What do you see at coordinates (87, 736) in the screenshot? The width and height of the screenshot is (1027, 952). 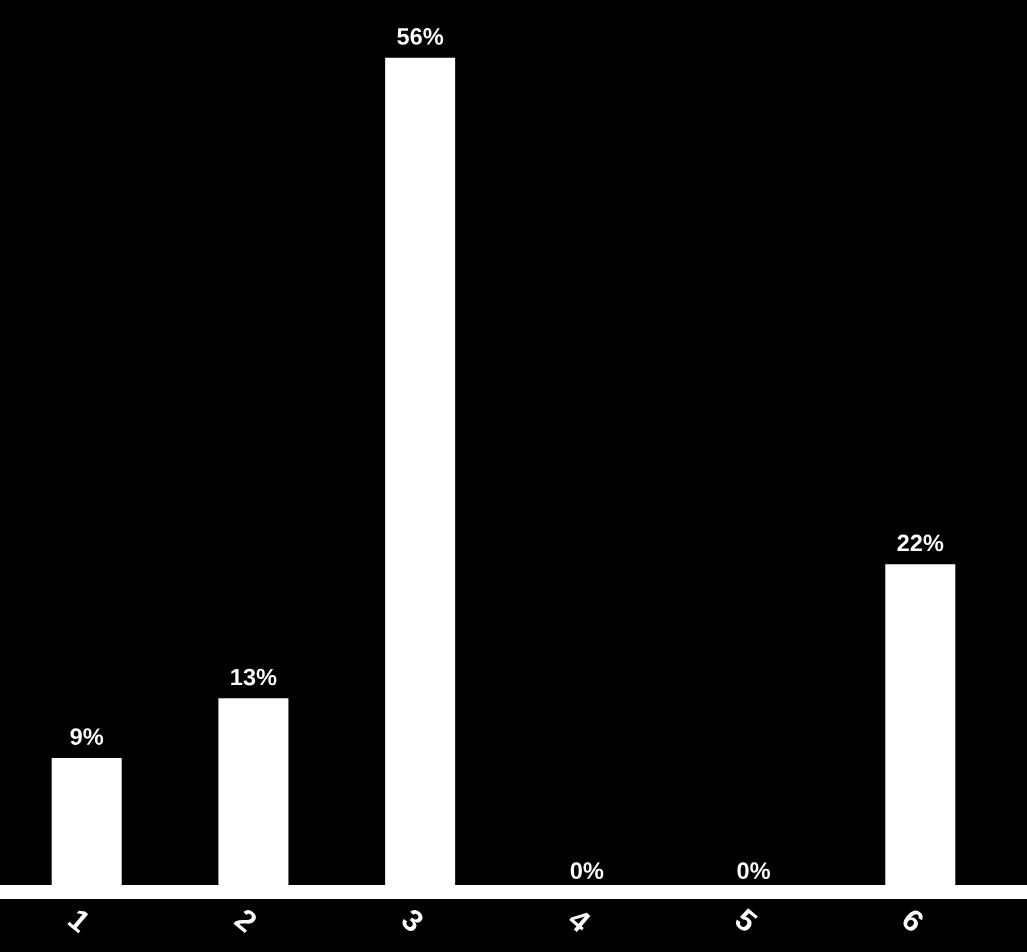 I see `data-label: 9%` at bounding box center [87, 736].